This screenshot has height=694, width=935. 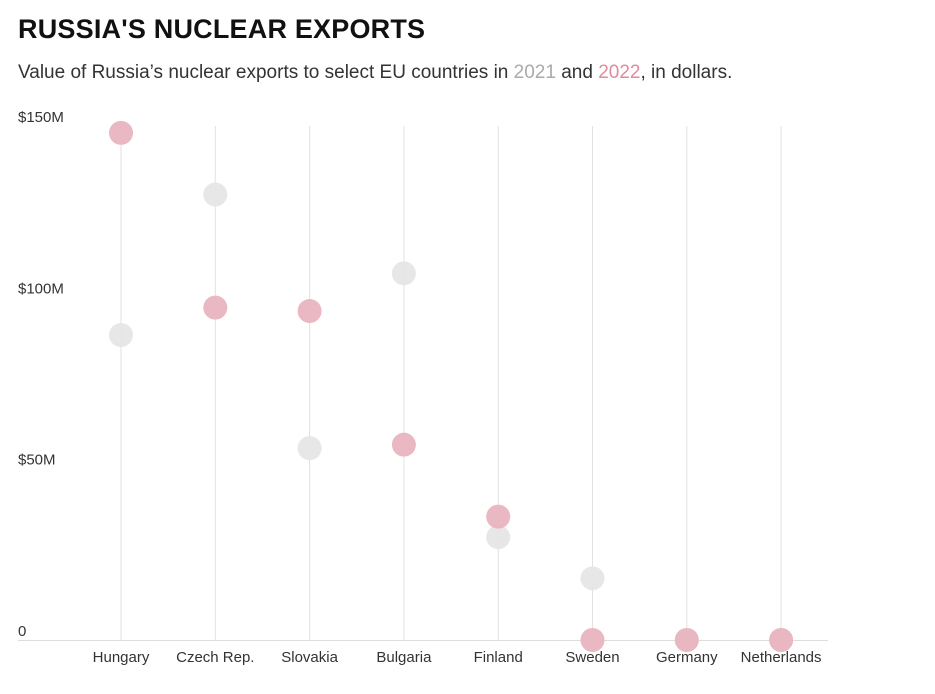 I want to click on dot-2022-slovakia, so click(x=309, y=311).